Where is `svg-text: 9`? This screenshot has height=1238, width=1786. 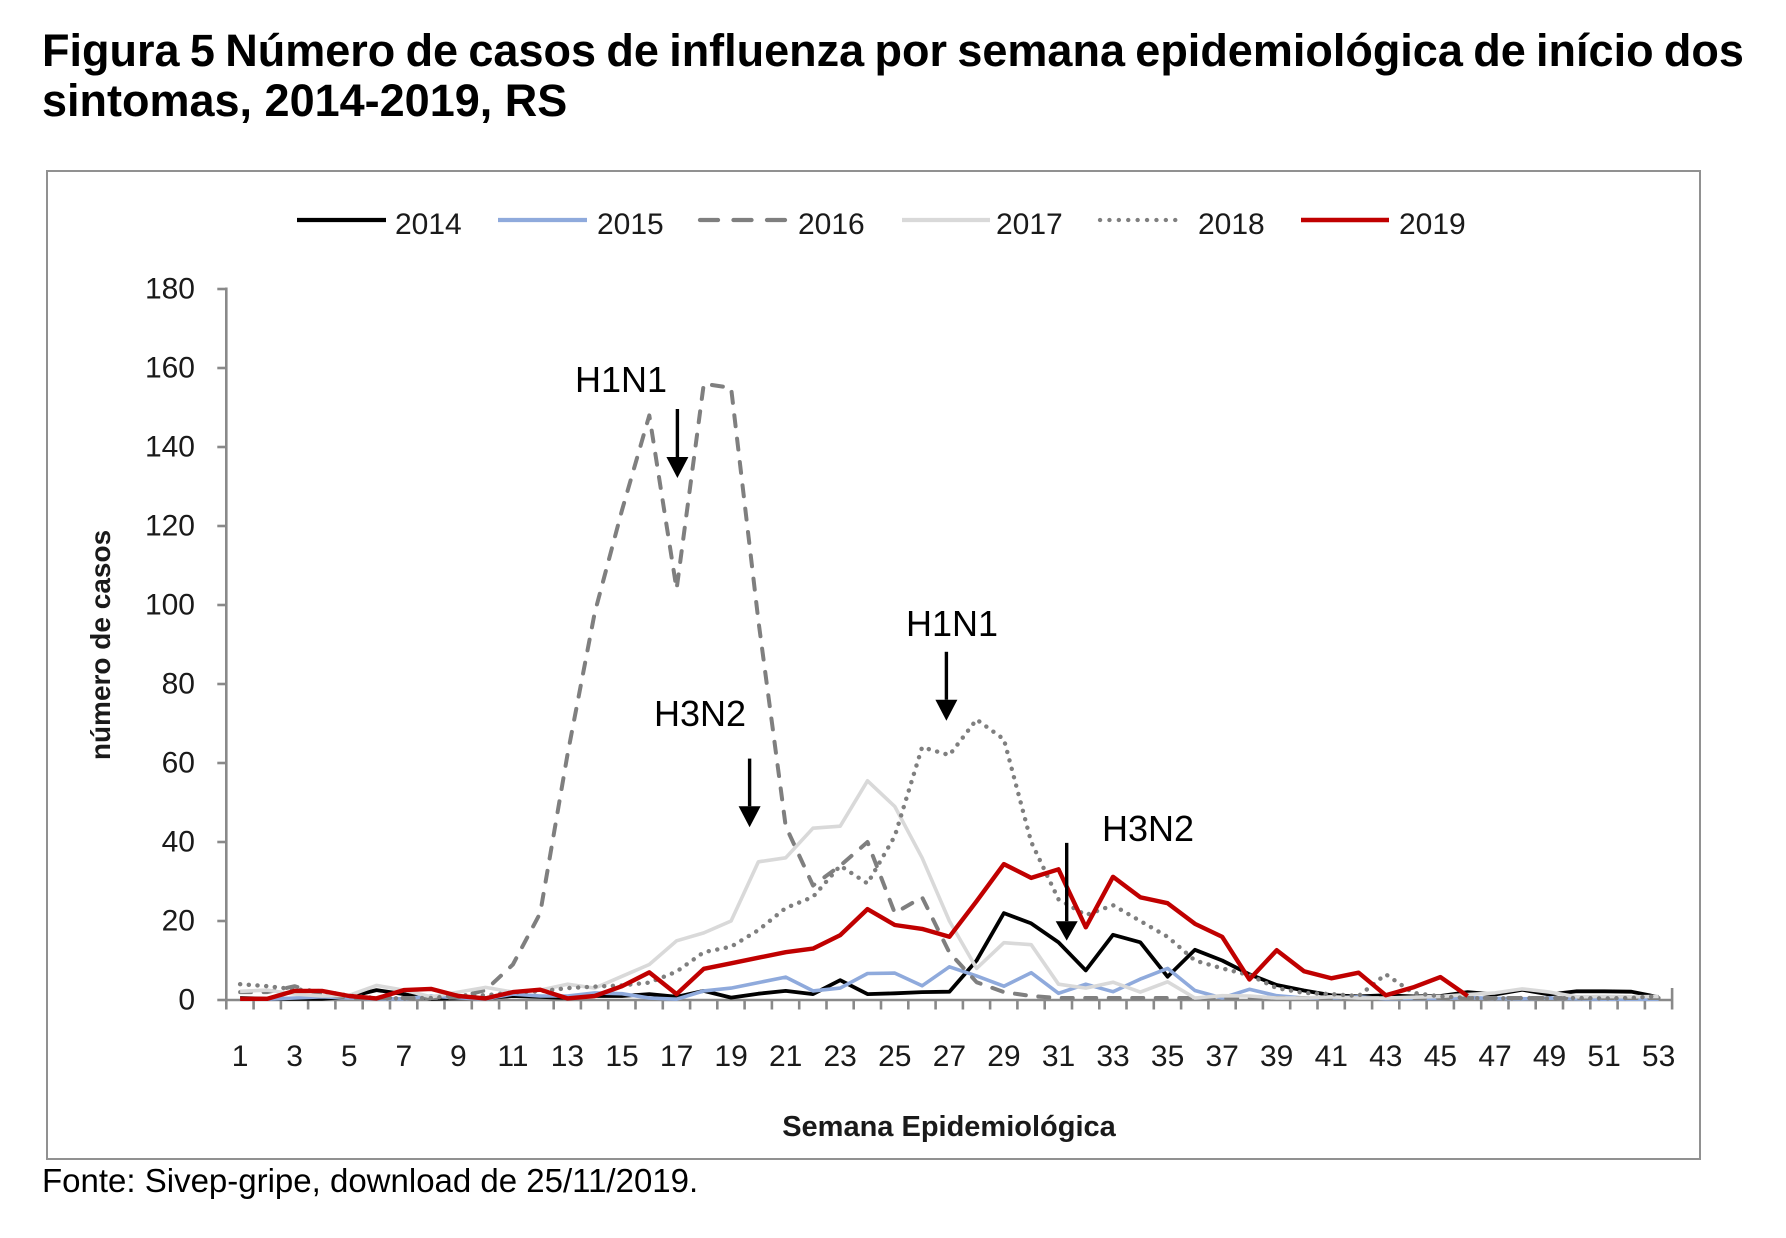 svg-text: 9 is located at coordinates (458, 1056).